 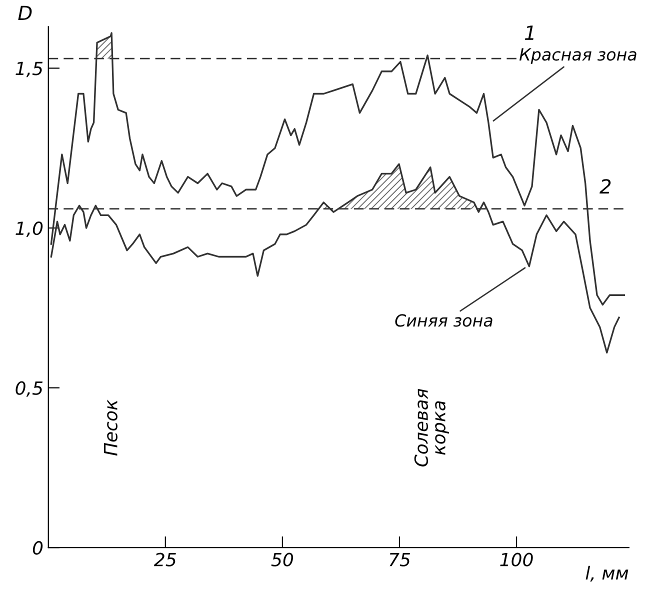 What do you see at coordinates (282, 559) in the screenshot?
I see `x-tick-label: 50` at bounding box center [282, 559].